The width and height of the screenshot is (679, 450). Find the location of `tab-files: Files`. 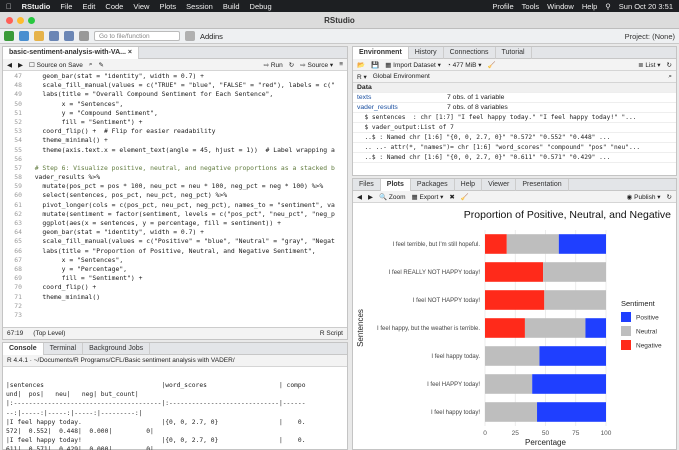

tab-files: Files is located at coordinates (367, 184).